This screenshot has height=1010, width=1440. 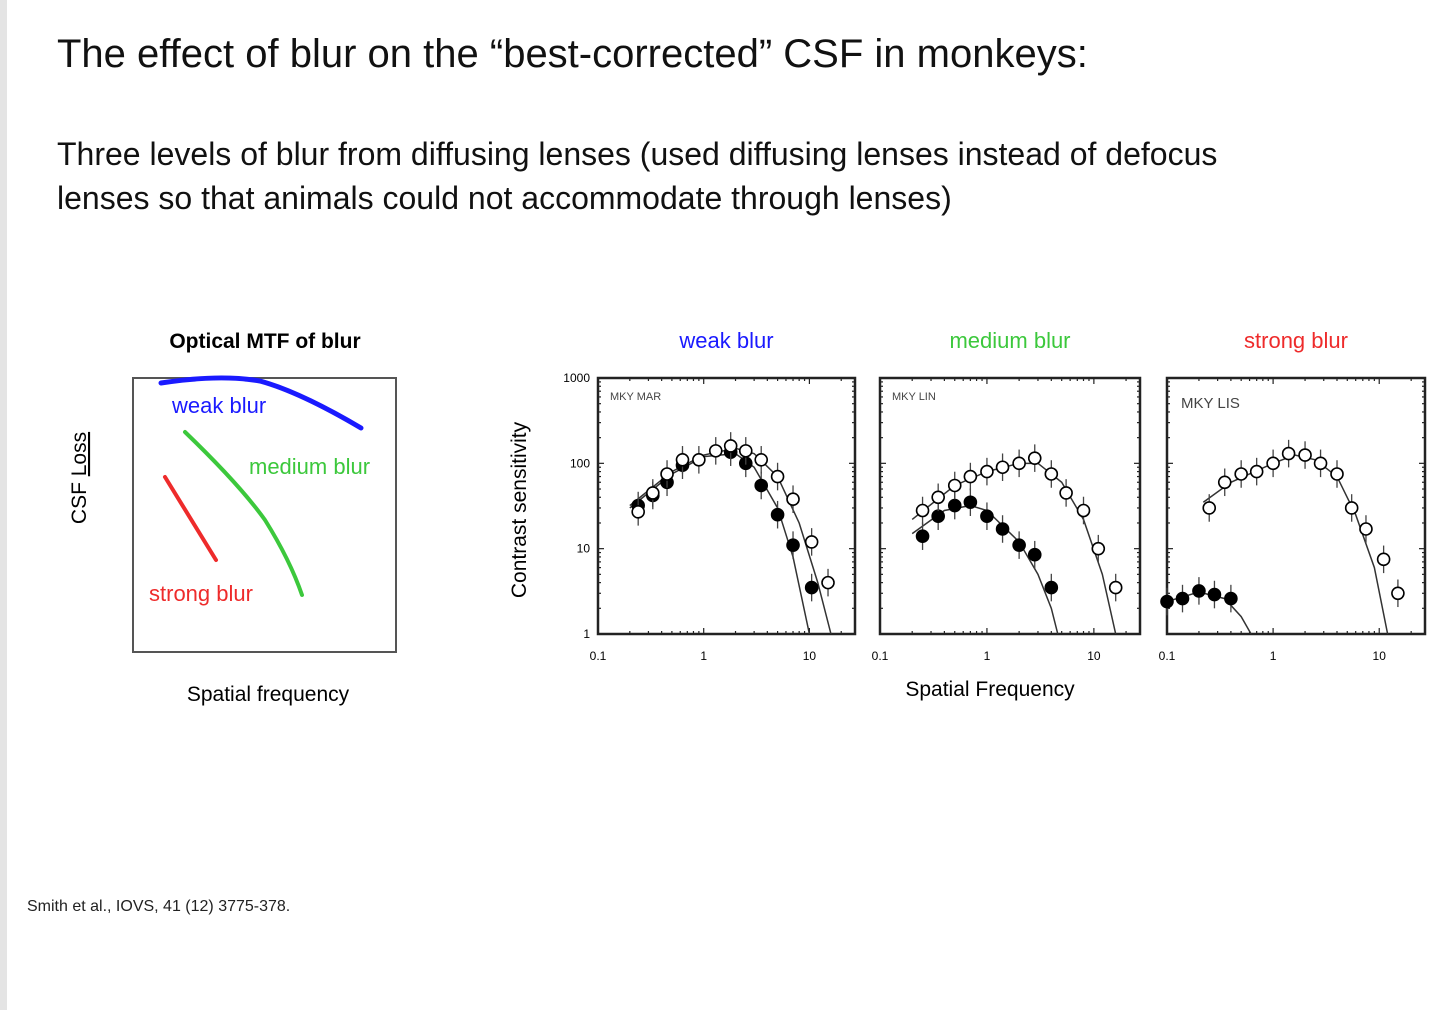 What do you see at coordinates (264, 341) in the screenshot?
I see `mtf-title: Optical MTF of blur` at bounding box center [264, 341].